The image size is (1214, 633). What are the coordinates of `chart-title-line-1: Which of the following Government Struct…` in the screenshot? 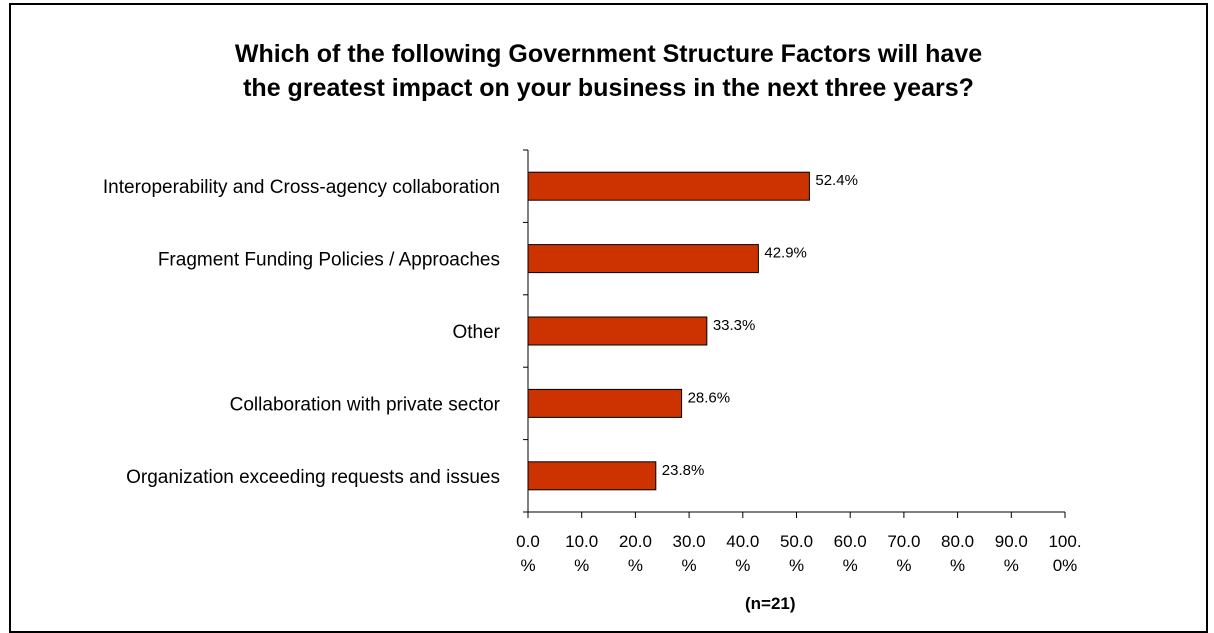 It's located at (608, 54).